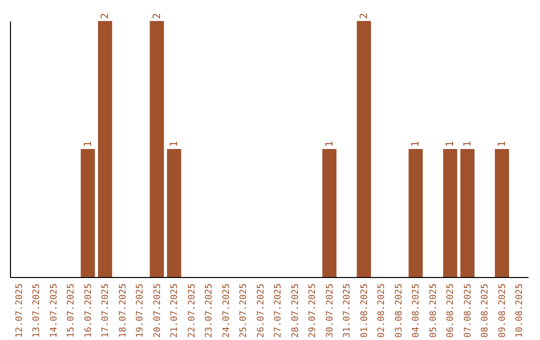 The width and height of the screenshot is (540, 340). Describe the element at coordinates (37, 311) in the screenshot. I see `x-tick-label: 13.07.2025` at that location.